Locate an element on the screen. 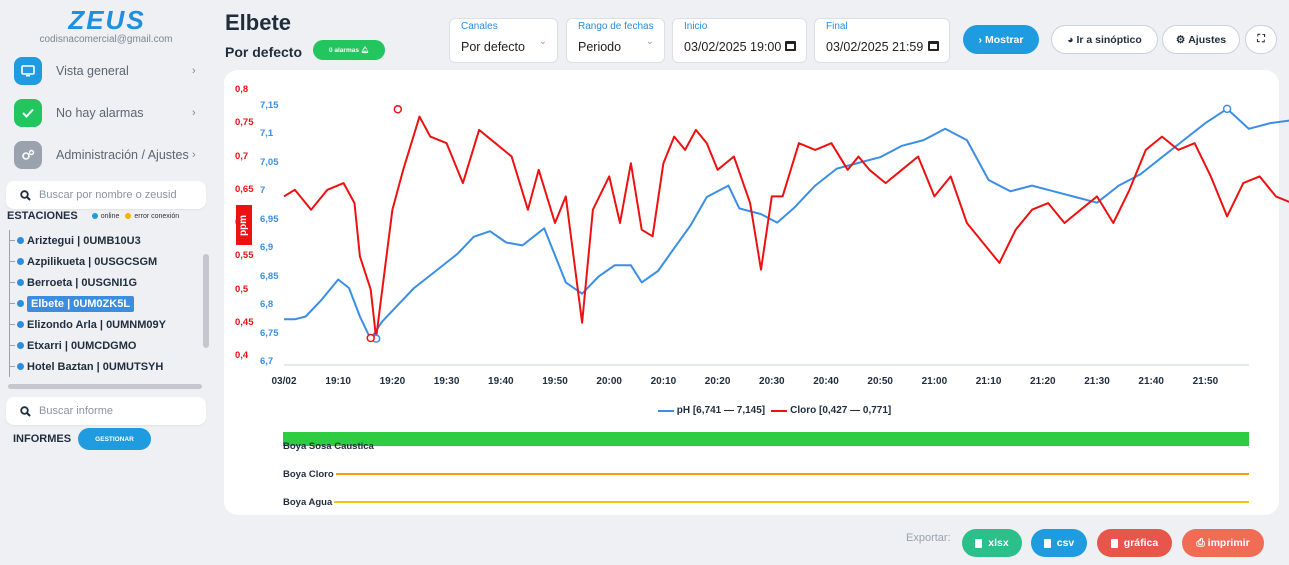 The height and width of the screenshot is (565, 1289). inicio-input: Inicio 03/02/2025 19:00 is located at coordinates (739, 40).